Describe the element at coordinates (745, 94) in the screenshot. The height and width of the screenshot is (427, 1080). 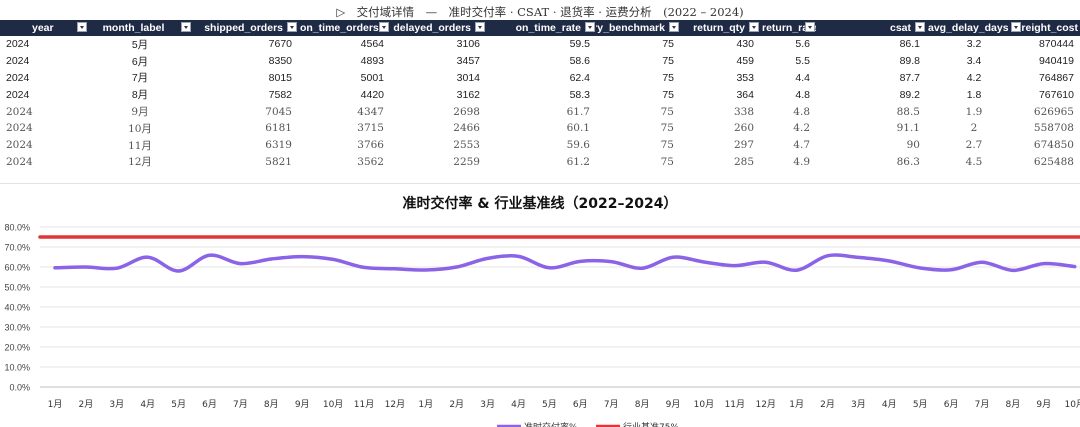
I see `table-cell-return-qty: 364` at that location.